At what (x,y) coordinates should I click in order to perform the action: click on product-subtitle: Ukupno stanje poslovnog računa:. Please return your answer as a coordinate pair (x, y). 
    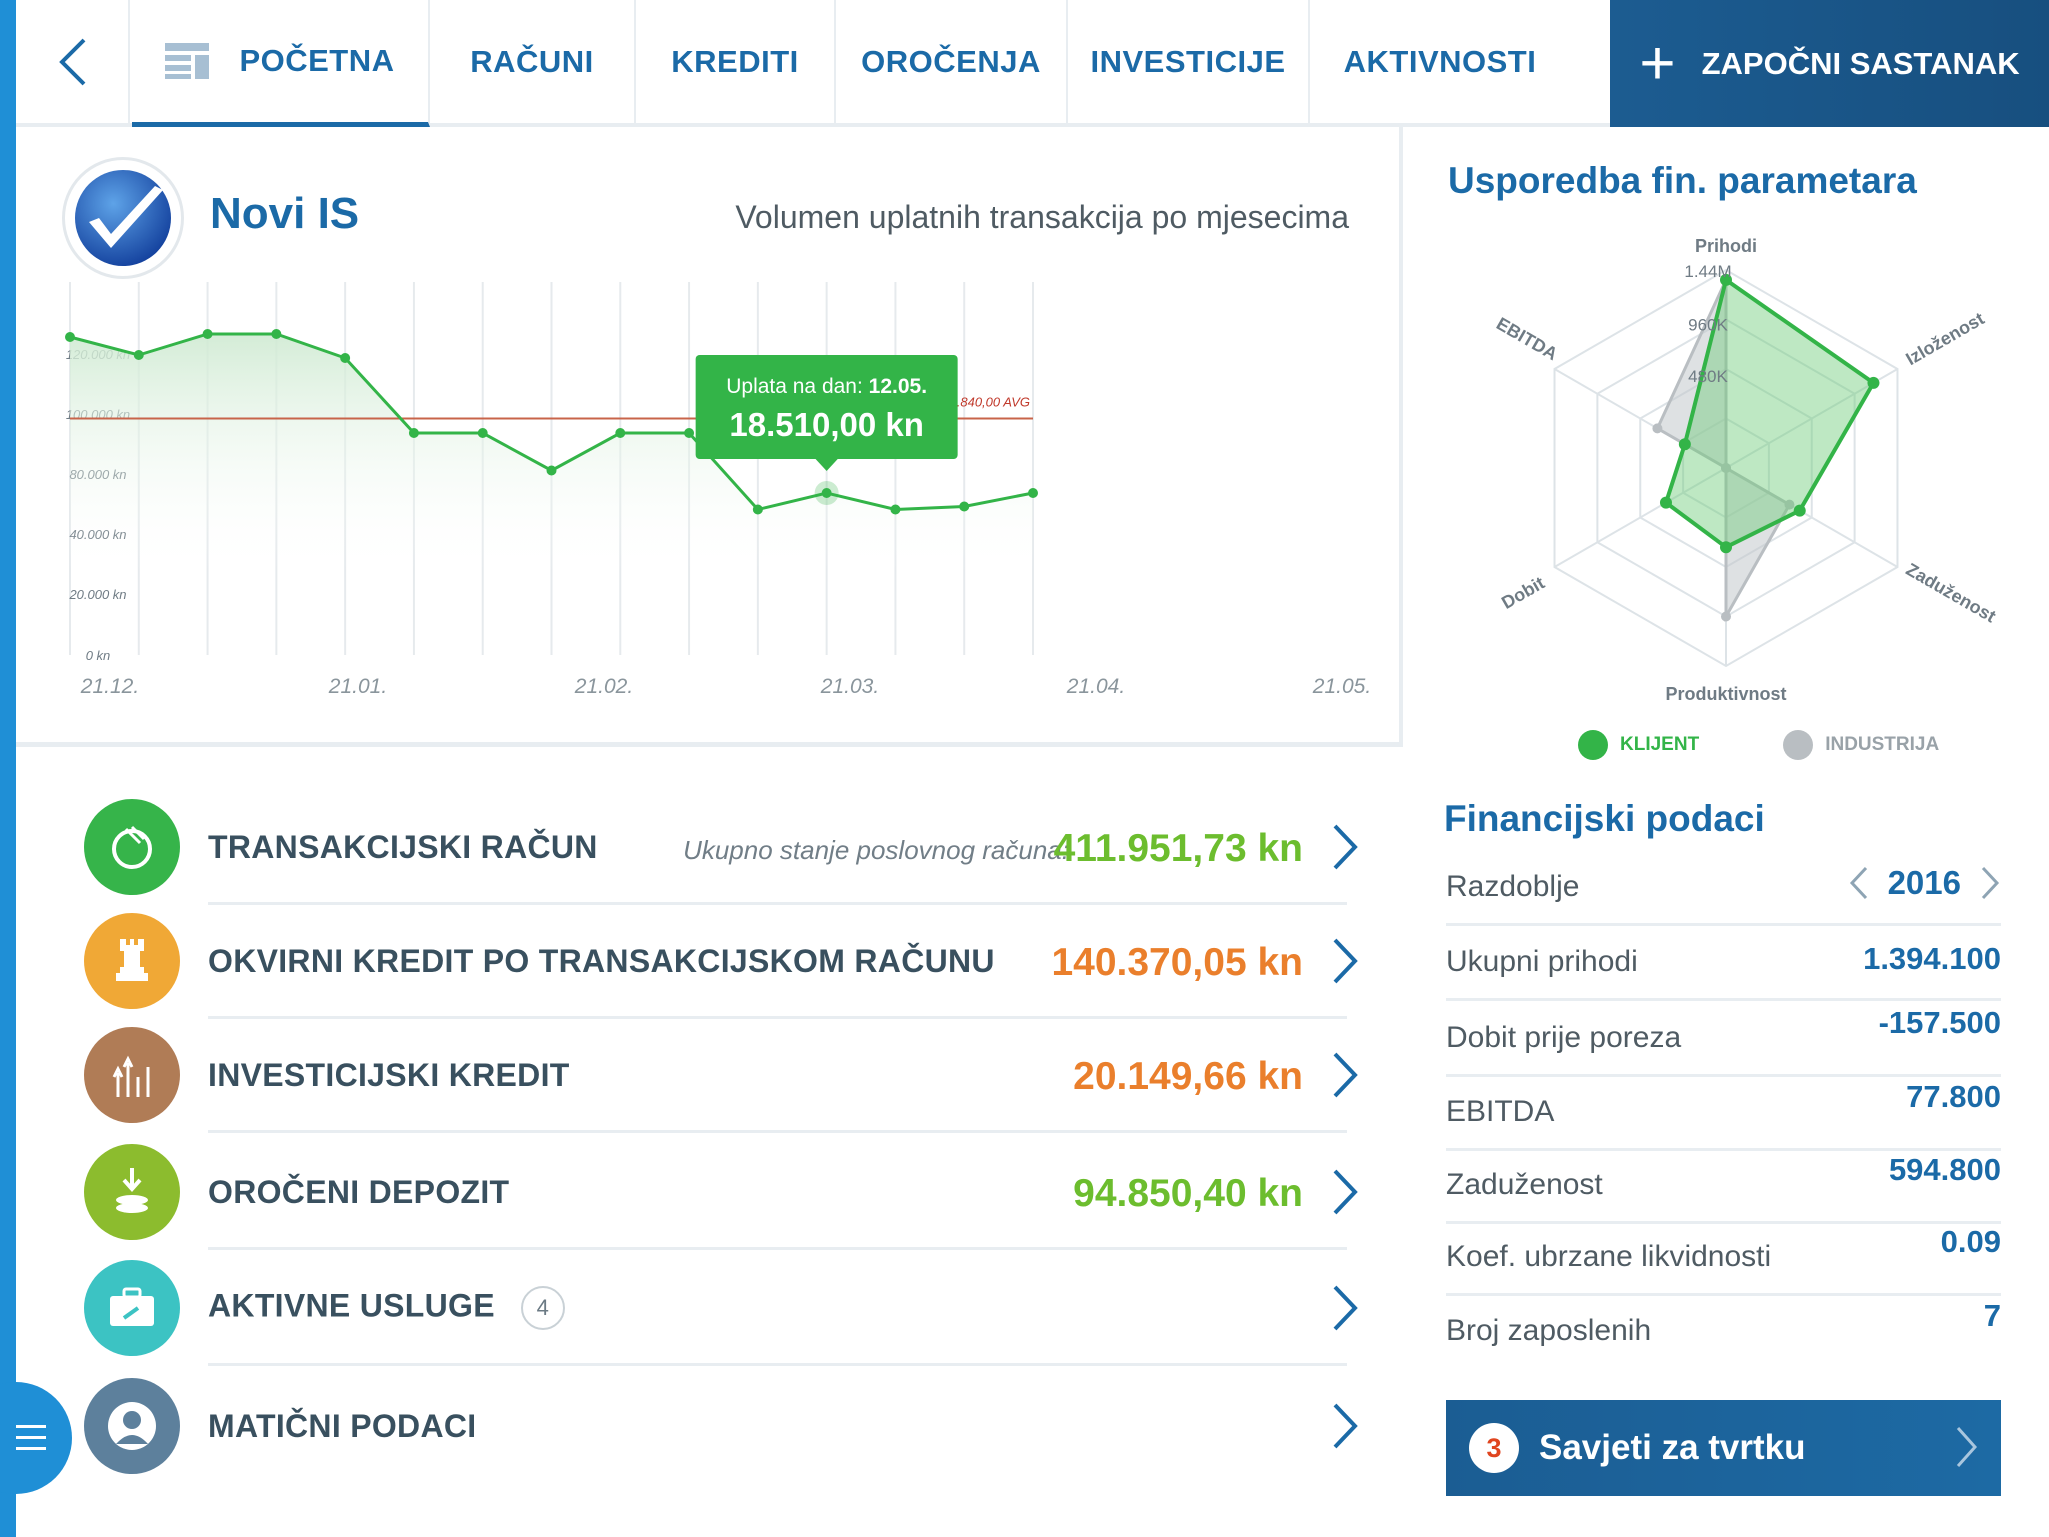
    Looking at the image, I should click on (876, 850).